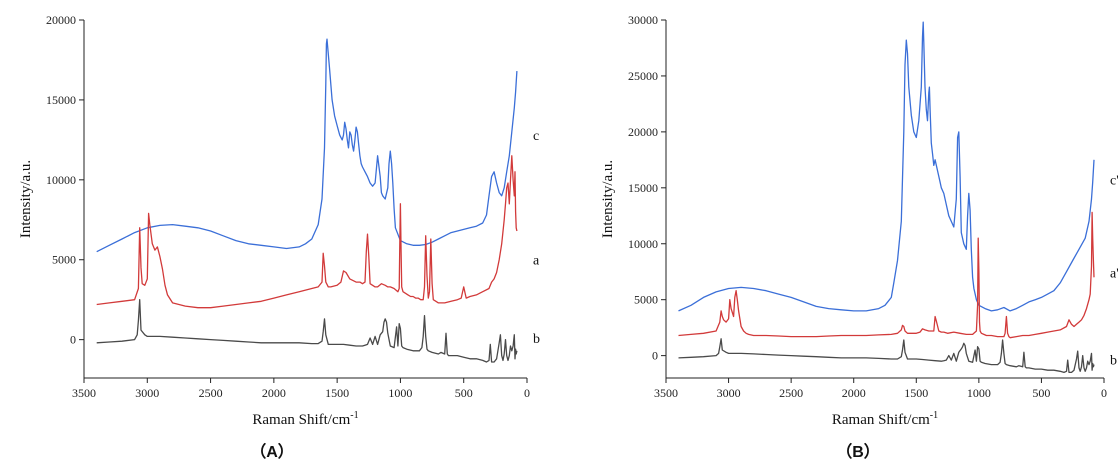  I want to click on curve-label: c', so click(1114, 180).